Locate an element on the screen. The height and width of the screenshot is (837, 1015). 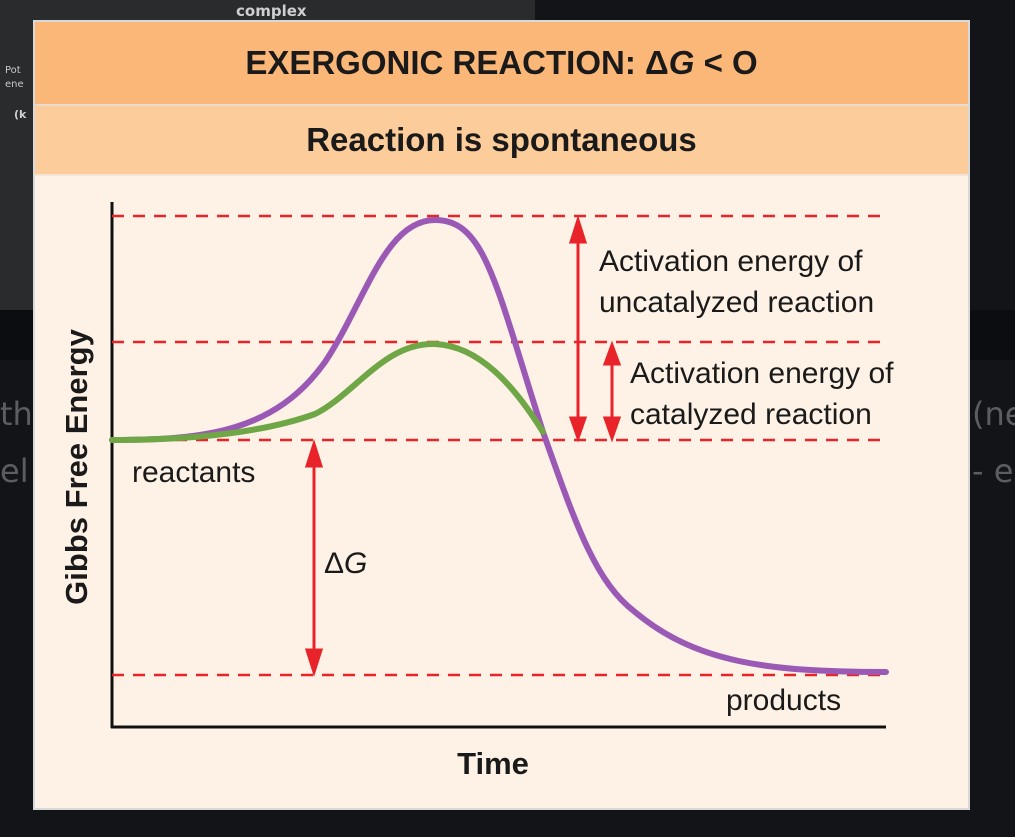
delta-g-arrow-head-top is located at coordinates (314, 453).